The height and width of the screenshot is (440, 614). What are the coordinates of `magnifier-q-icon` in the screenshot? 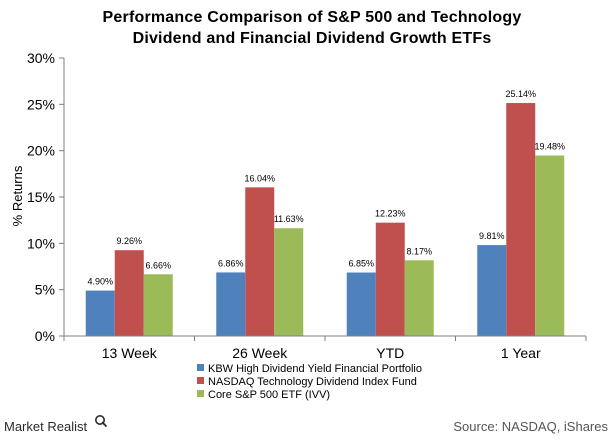 It's located at (101, 421).